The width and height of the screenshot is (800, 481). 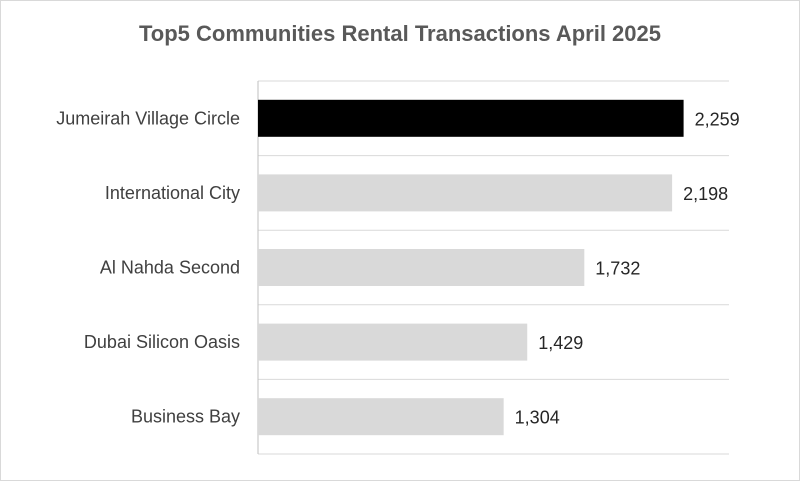 I want to click on bar-jumeirah-village-circle, so click(x=471, y=118).